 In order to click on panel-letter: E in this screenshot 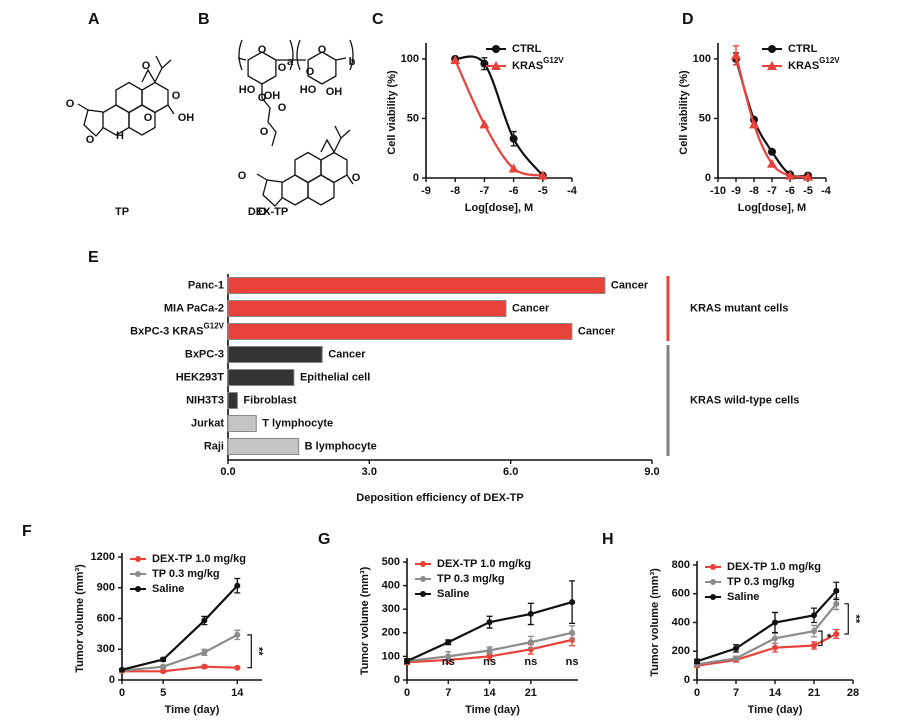, I will do `click(93, 257)`.